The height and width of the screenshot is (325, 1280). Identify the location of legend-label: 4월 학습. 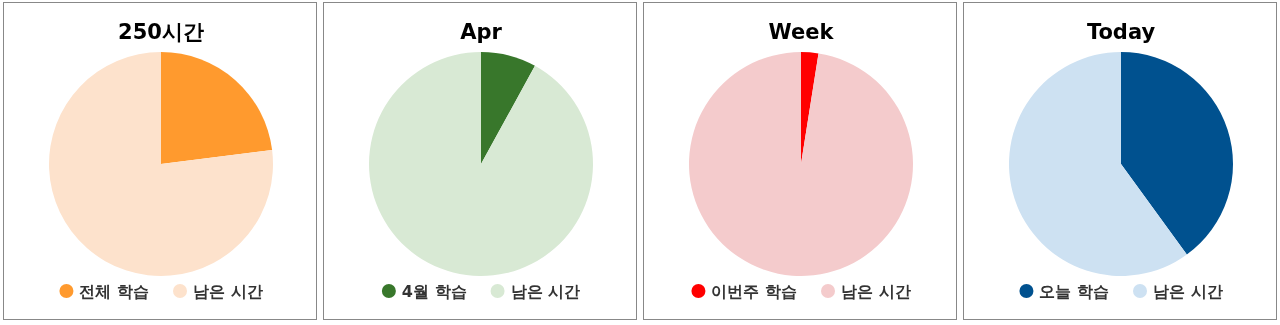
(434, 291).